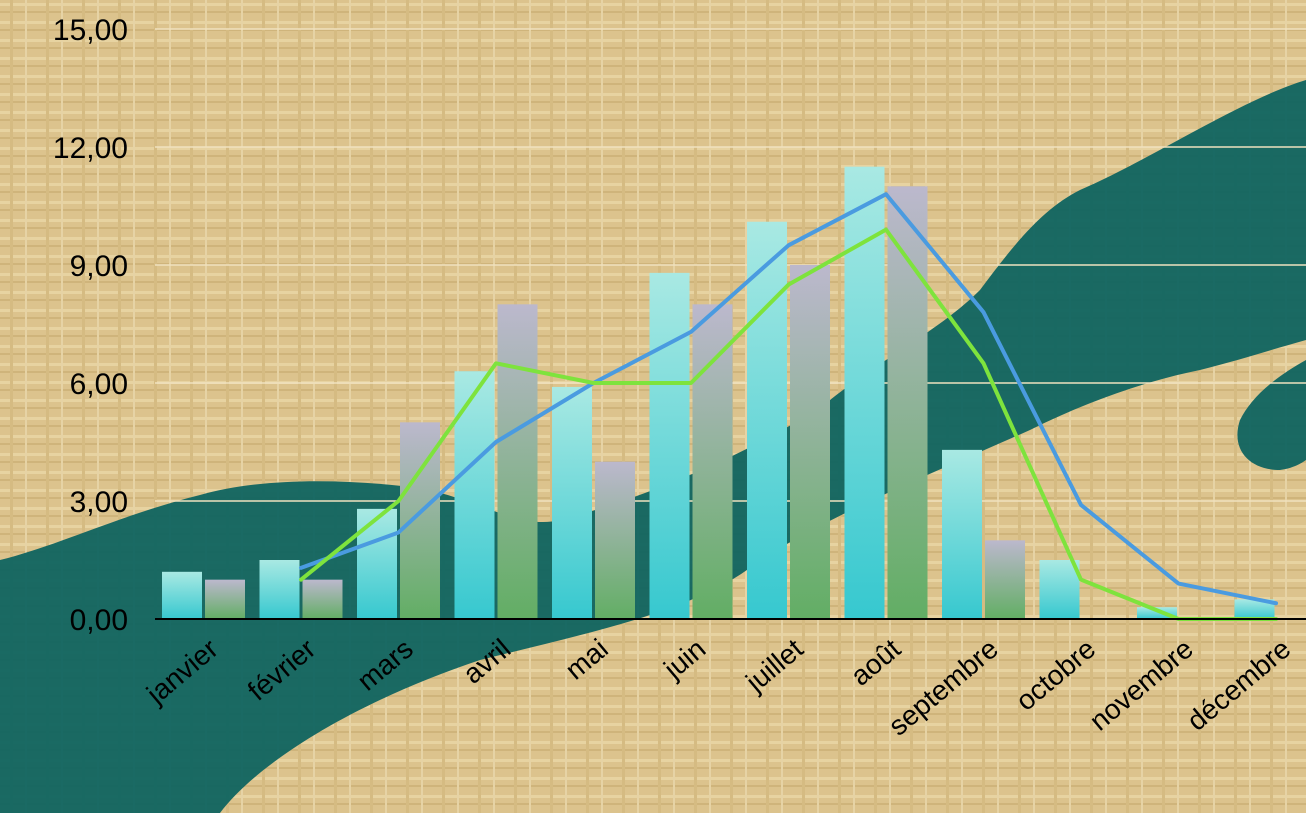 The image size is (1306, 813). Describe the element at coordinates (90, 148) in the screenshot. I see `y-tick-label: 12,00` at that location.